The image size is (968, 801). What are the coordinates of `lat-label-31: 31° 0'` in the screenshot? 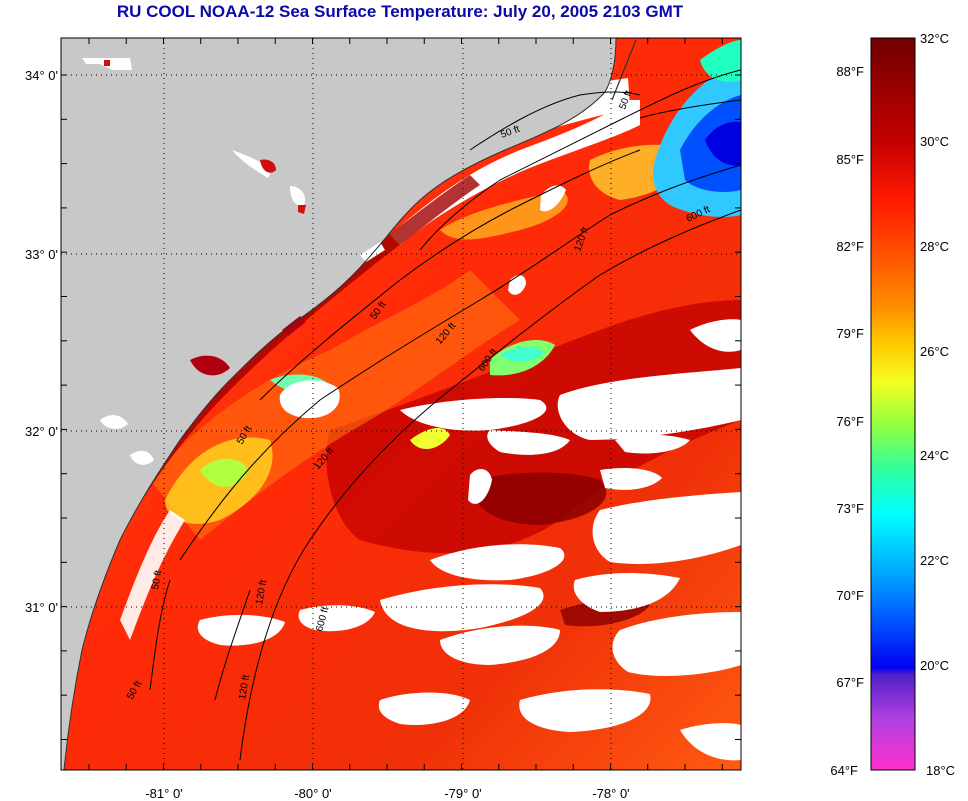 It's located at (41, 607).